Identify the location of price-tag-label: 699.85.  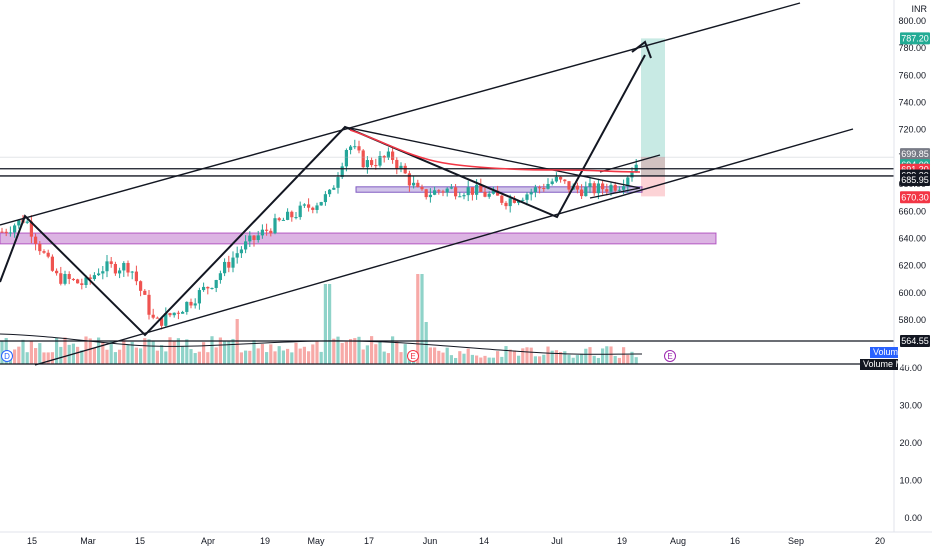
(915, 154).